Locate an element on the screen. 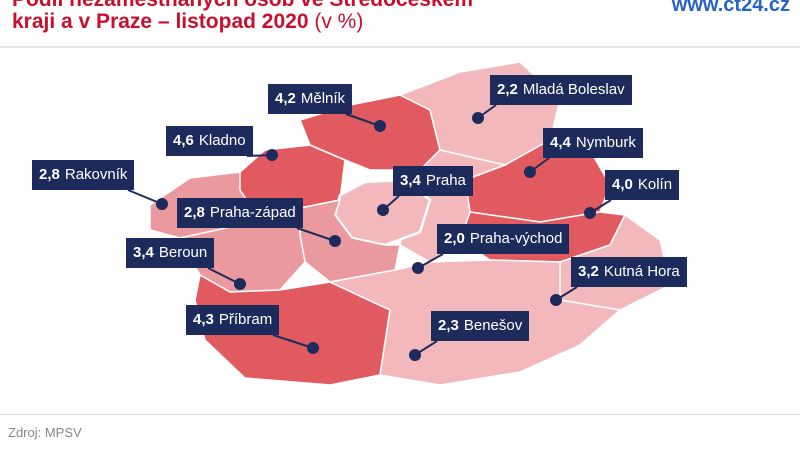  district-label-melnik: 4,2 Mělník is located at coordinates (310, 99).